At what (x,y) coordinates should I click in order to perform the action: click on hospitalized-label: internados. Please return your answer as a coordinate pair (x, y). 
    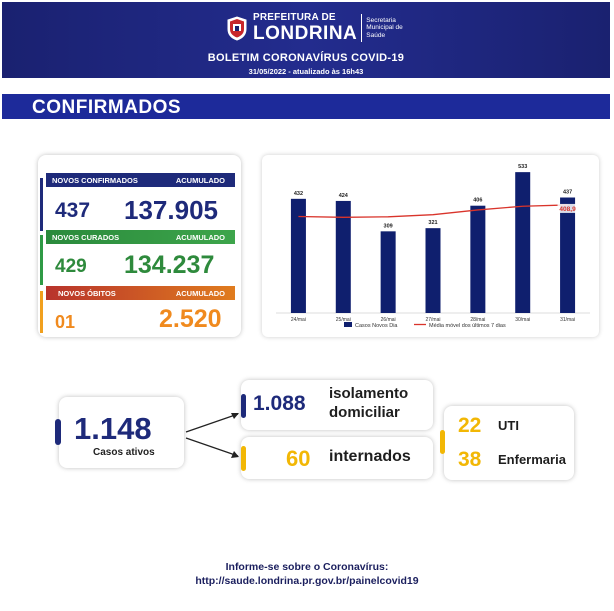
    Looking at the image, I should click on (370, 456).